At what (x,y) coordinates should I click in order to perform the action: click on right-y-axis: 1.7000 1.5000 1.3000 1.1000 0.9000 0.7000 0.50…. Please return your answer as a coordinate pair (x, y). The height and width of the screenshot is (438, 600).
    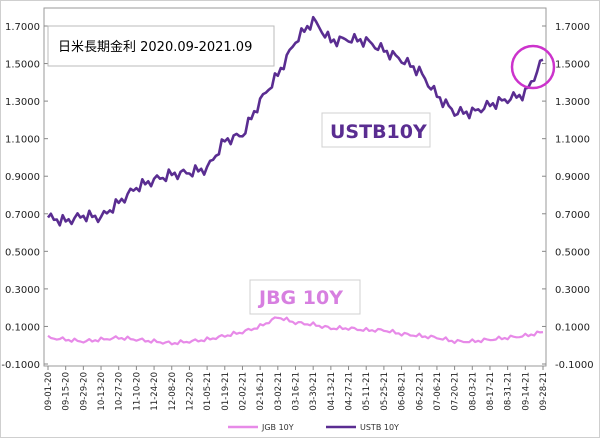
    Looking at the image, I should click on (568, 196).